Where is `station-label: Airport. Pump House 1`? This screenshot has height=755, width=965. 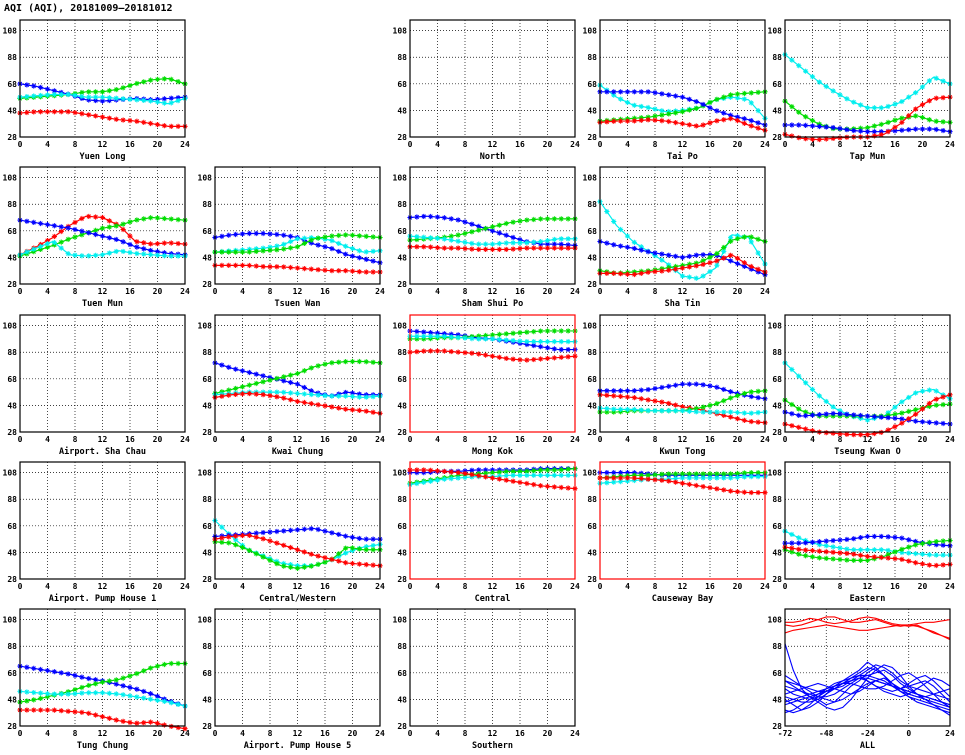 station-label: Airport. Pump House 1 is located at coordinates (102, 598).